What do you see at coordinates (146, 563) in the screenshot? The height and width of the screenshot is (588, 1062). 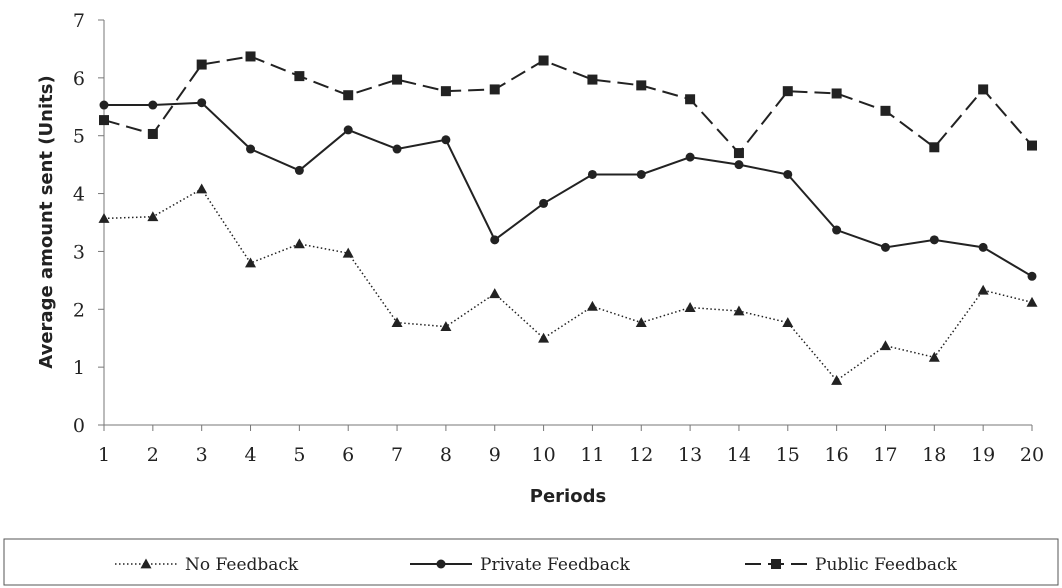 I see `legend-marker-no-feedback` at bounding box center [146, 563].